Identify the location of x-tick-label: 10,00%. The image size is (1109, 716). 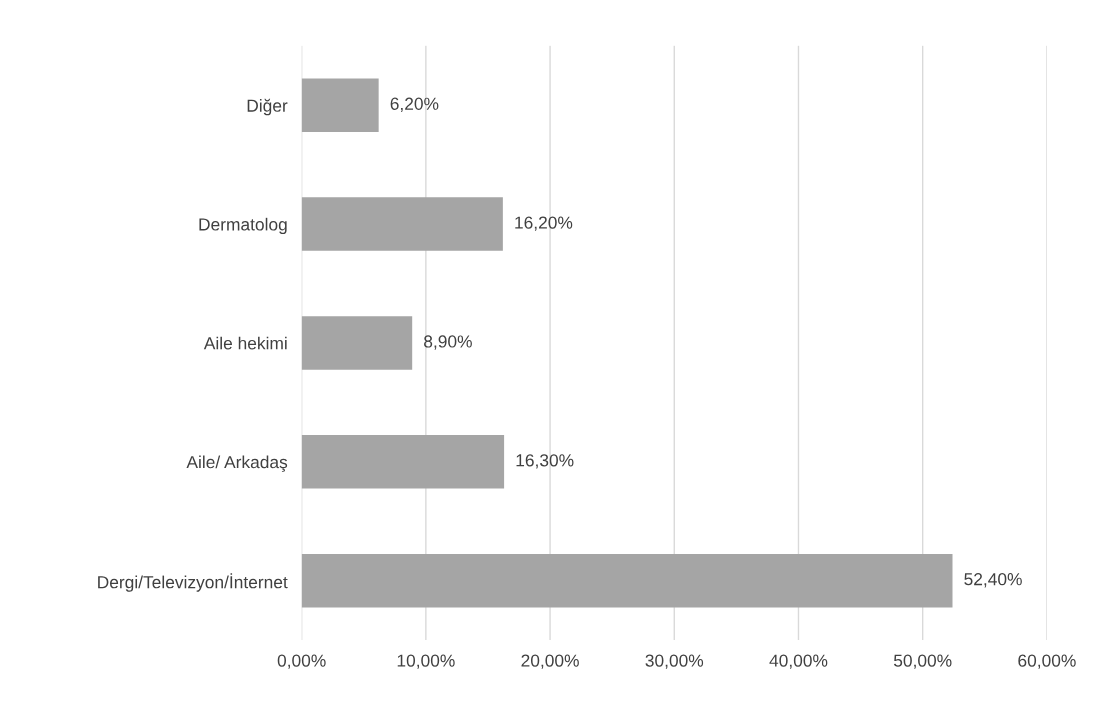
(426, 661).